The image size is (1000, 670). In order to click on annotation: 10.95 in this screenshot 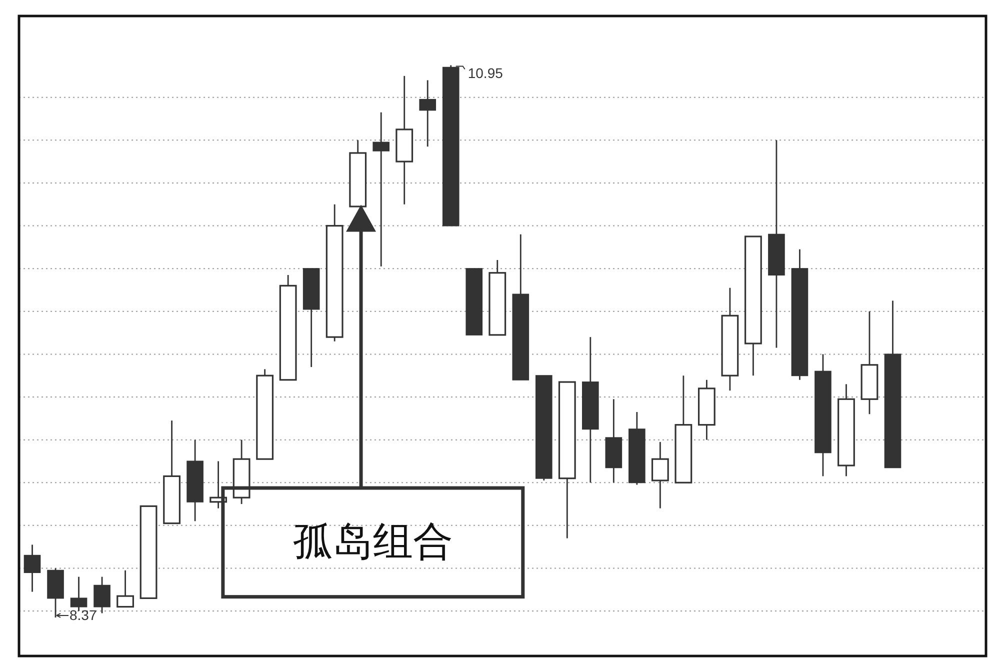, I will do `click(486, 72)`.